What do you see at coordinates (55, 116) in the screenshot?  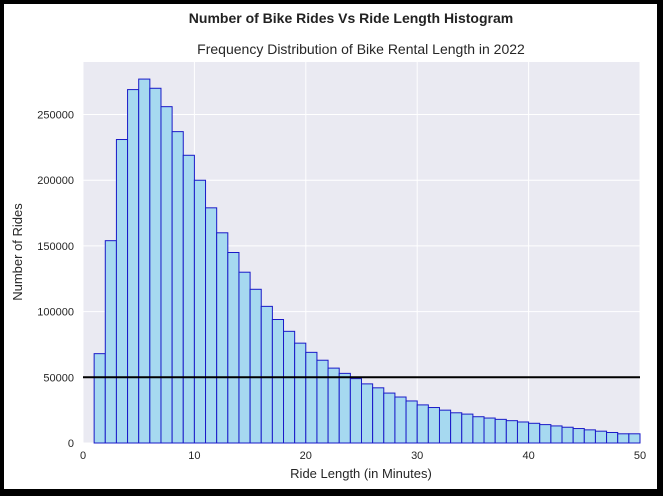 I see `y-tick-label: 250000` at bounding box center [55, 116].